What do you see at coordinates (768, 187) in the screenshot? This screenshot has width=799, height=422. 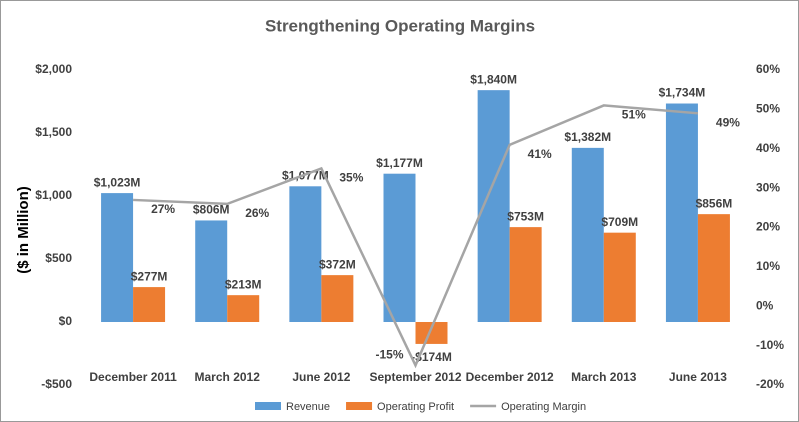 I see `y2-tick-label: 30%` at bounding box center [768, 187].